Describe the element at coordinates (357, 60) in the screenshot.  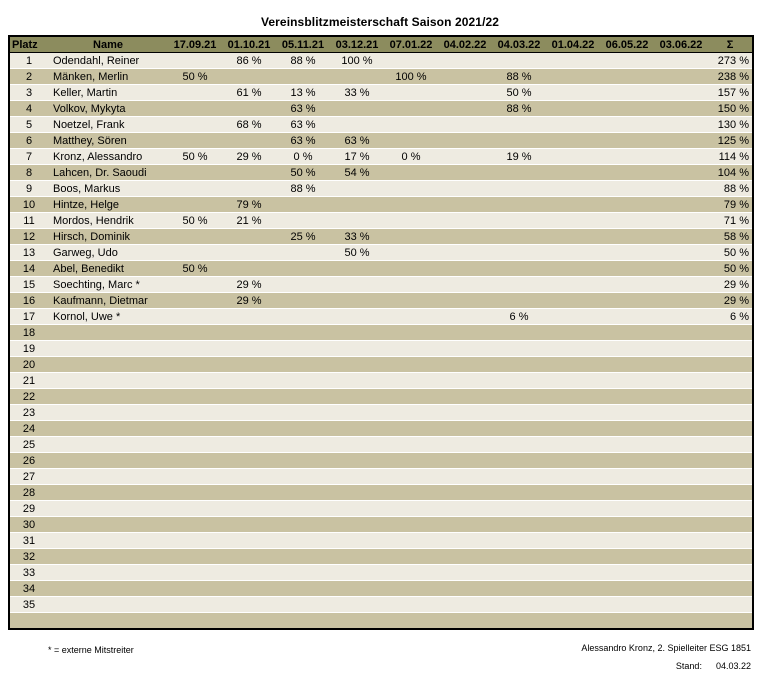
I see `result-cell: 100 %` at that location.